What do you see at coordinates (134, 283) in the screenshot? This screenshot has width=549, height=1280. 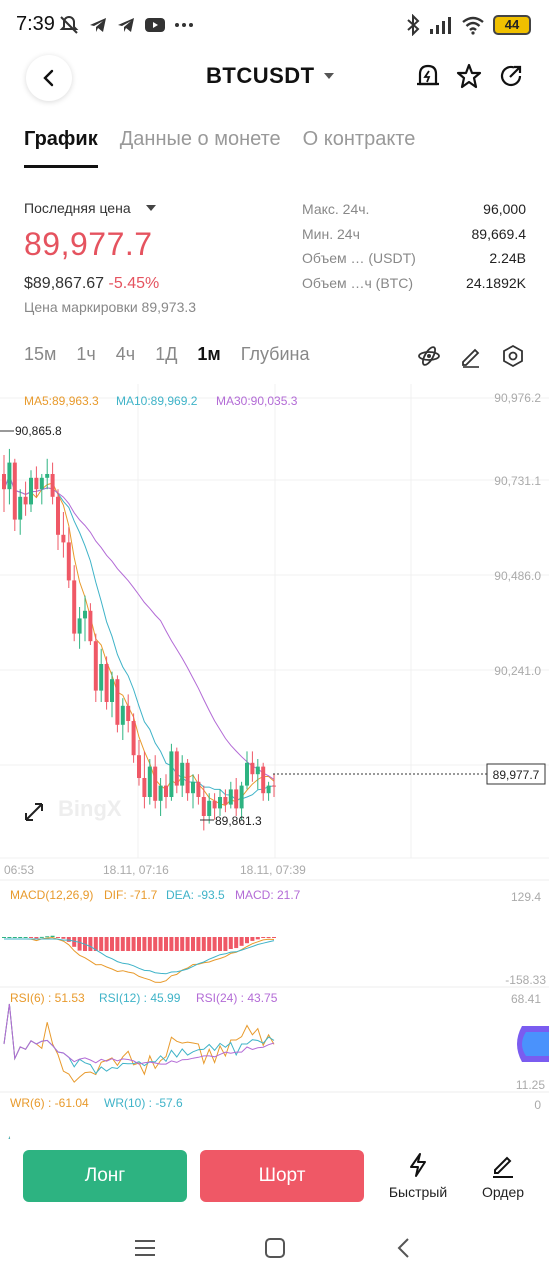 I see `price-change-percent: -5.45%` at bounding box center [134, 283].